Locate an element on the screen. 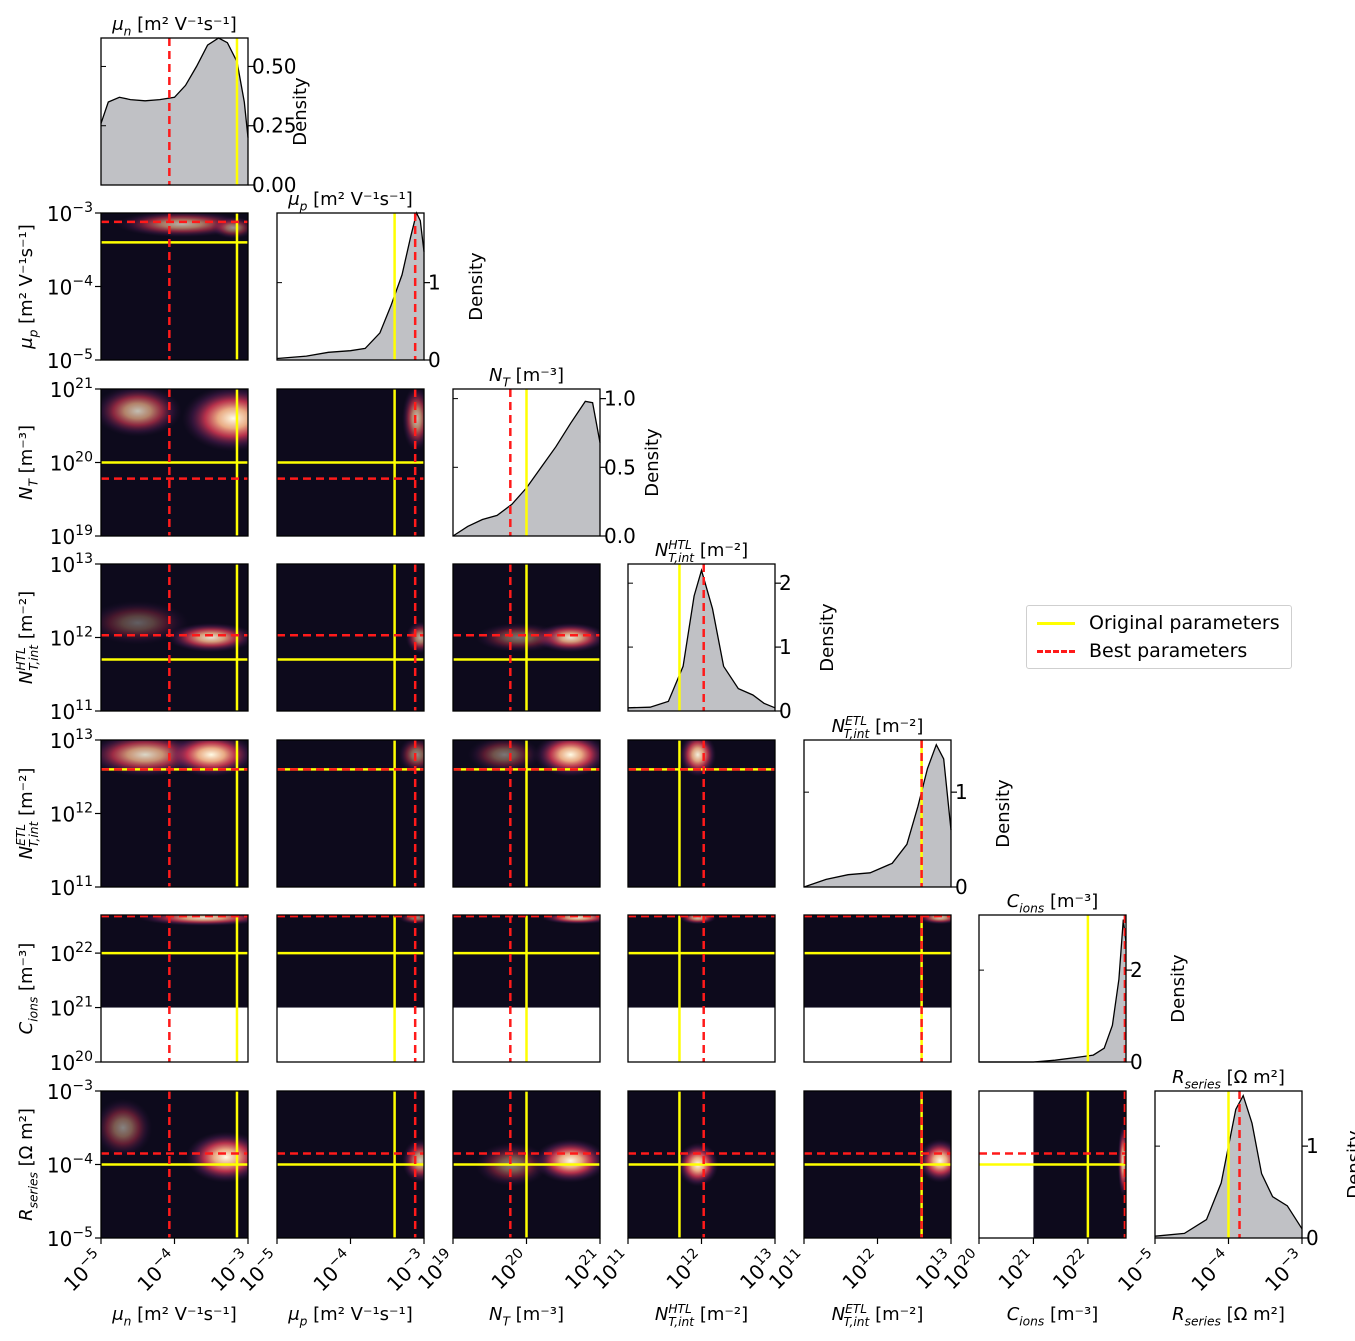  legend-swatch-best is located at coordinates (1056, 651).